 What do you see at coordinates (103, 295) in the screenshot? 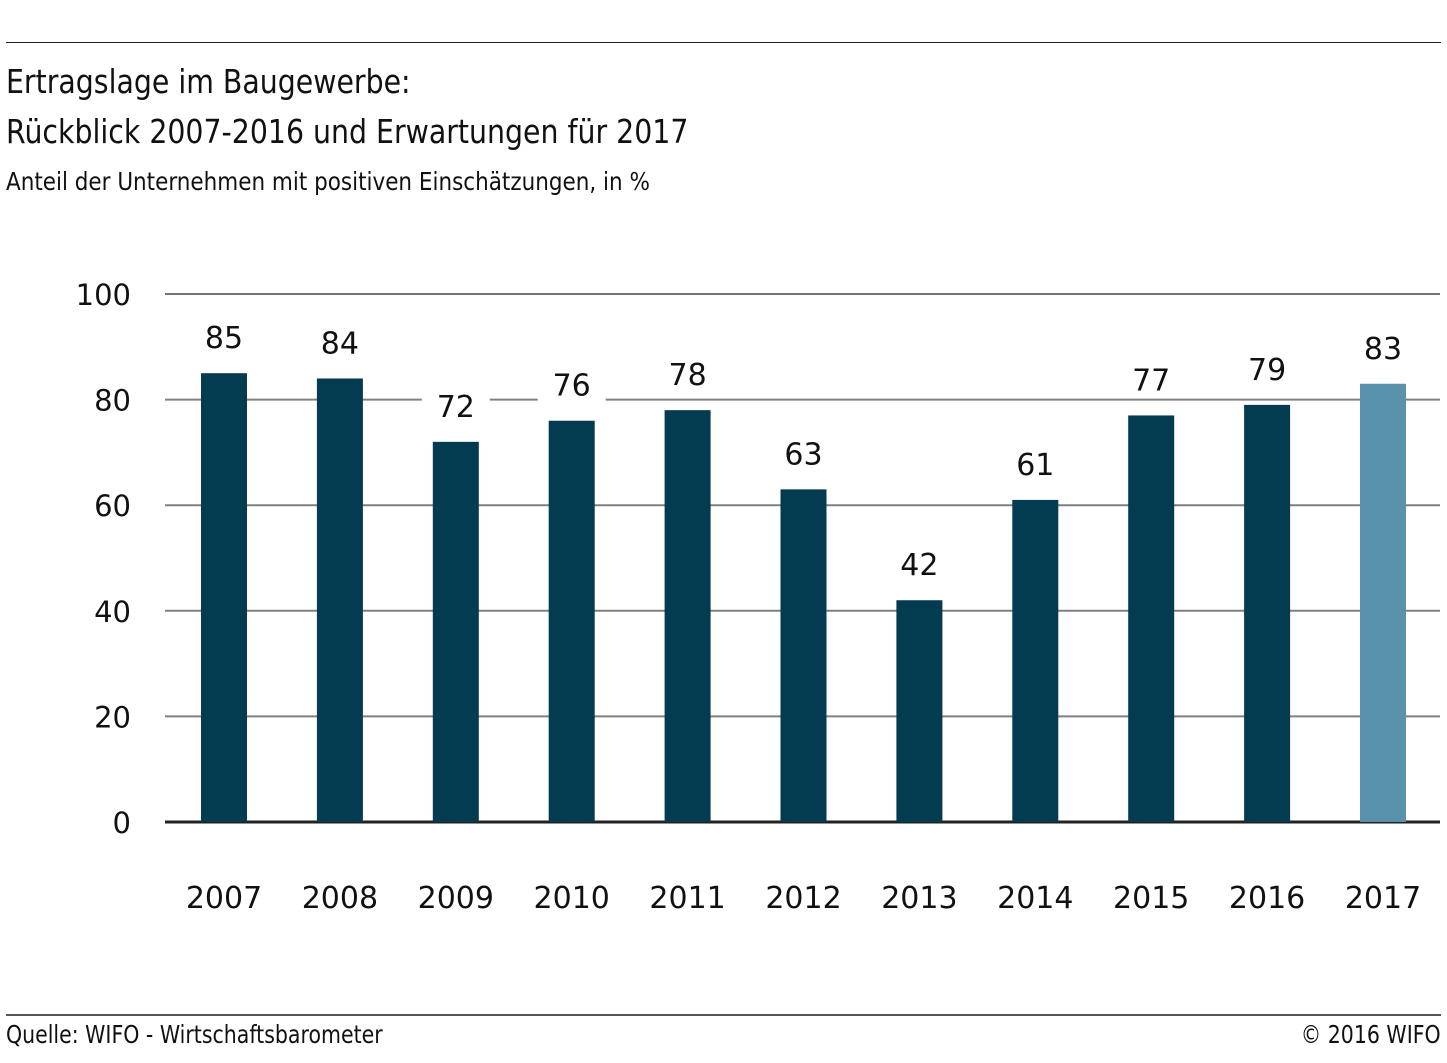
I see `y-tick-label: 100` at bounding box center [103, 295].